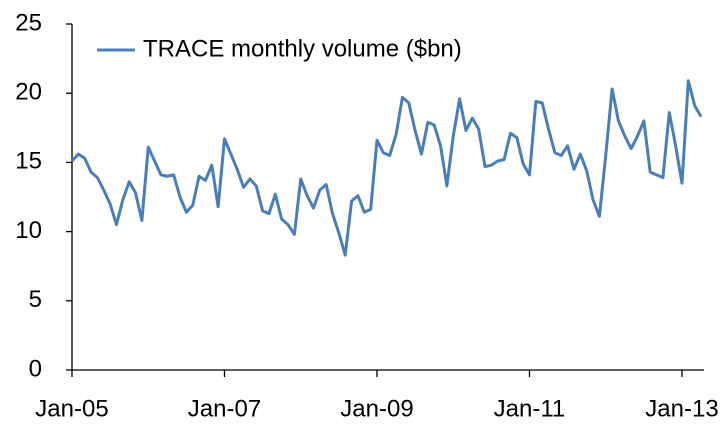  What do you see at coordinates (530, 408) in the screenshot?
I see `x-tick-label: Jan-11` at bounding box center [530, 408].